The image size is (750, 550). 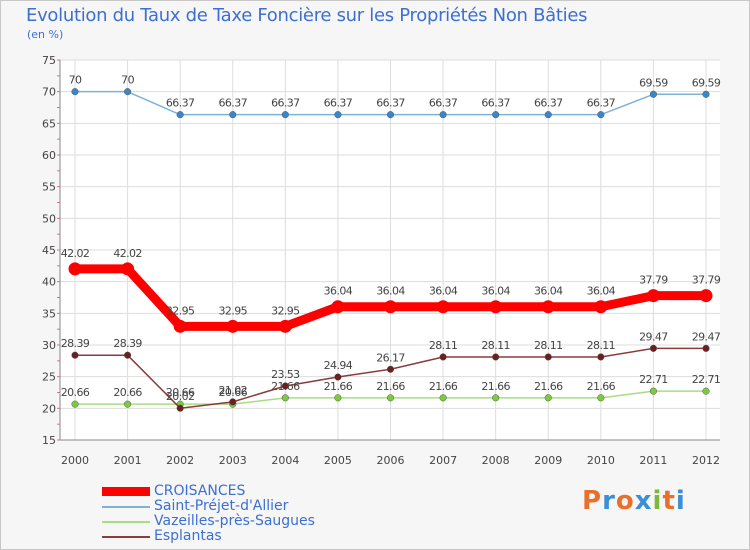 I want to click on x-tick-label: 2009, so click(x=548, y=460).